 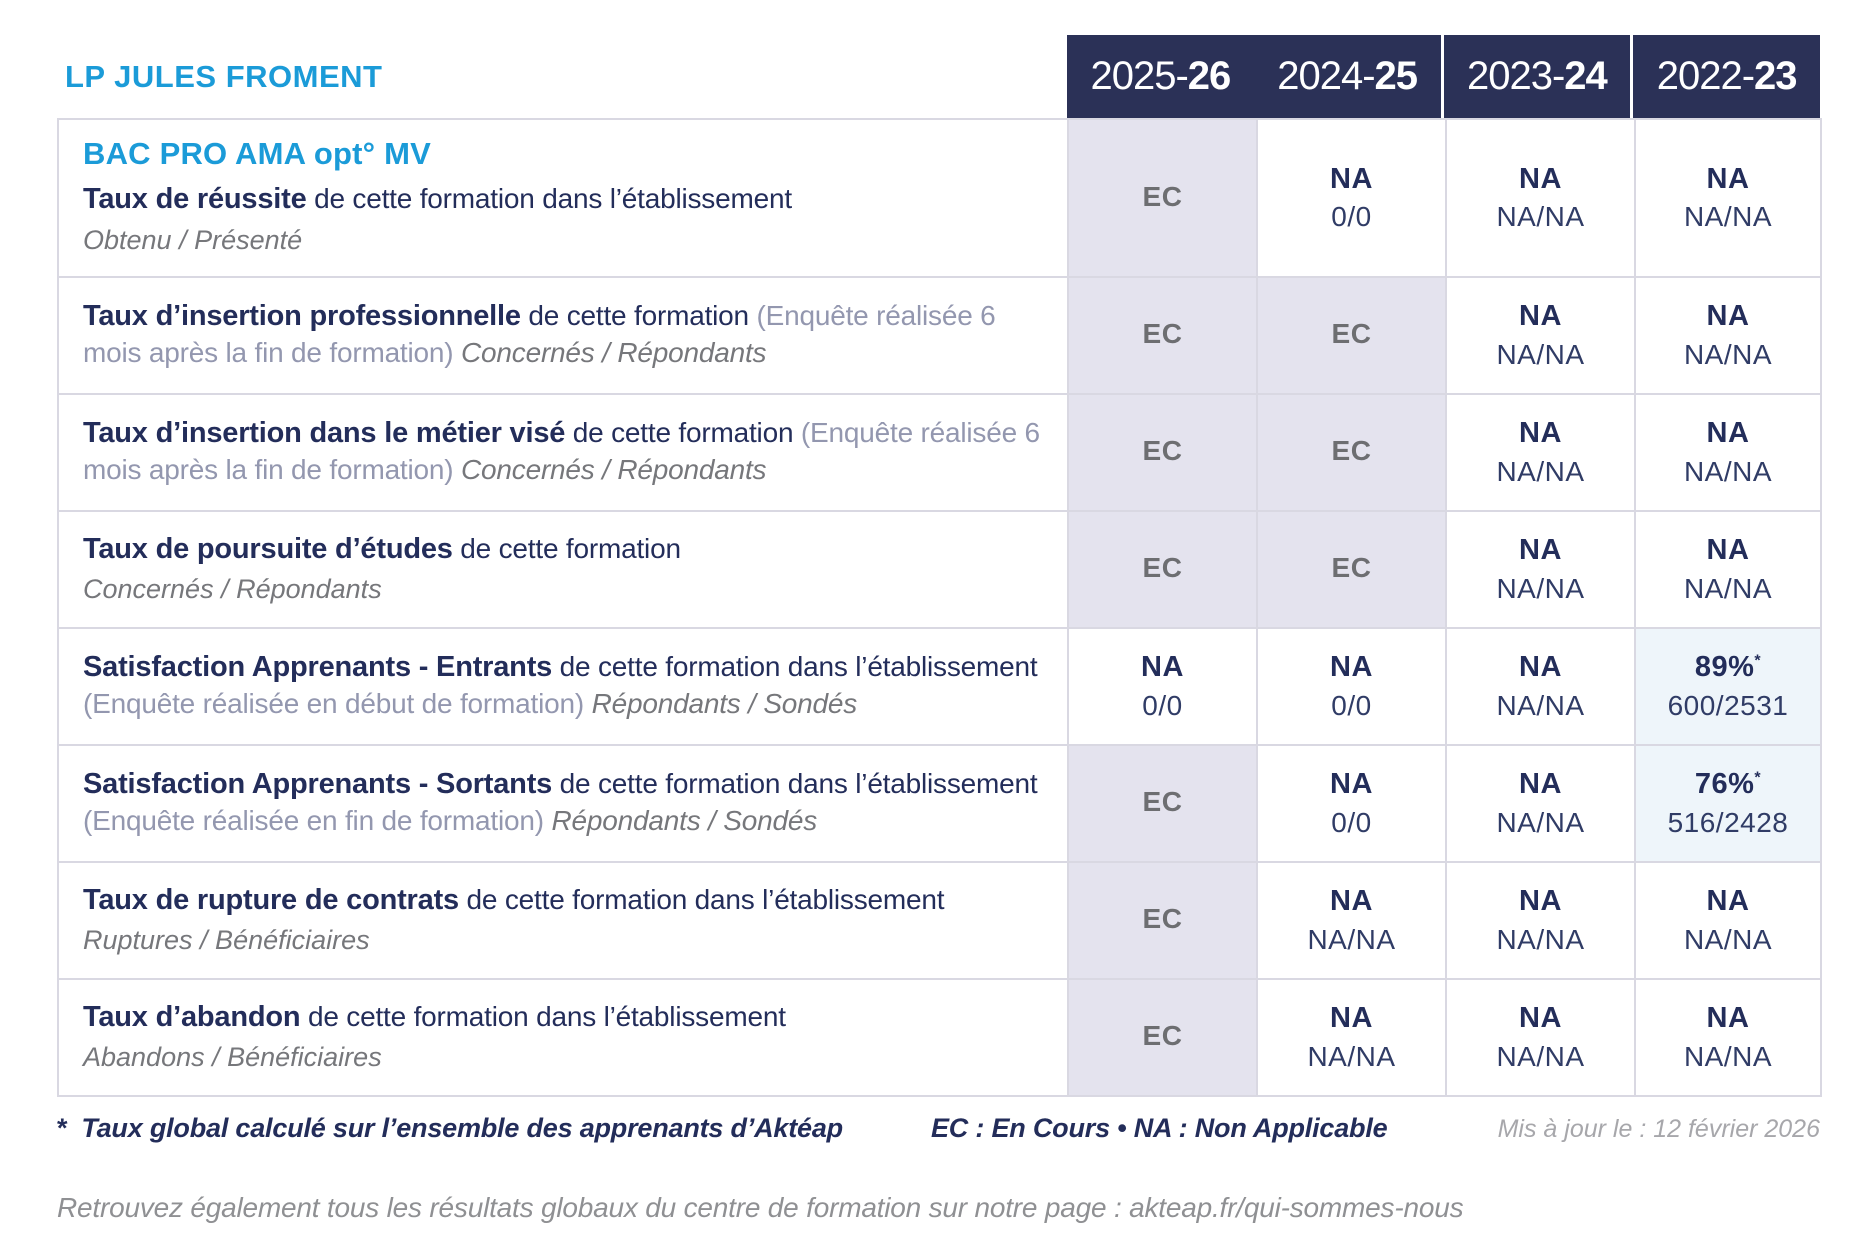 I want to click on indicator-title: Taux d’insertion professionnelle, so click(x=302, y=315).